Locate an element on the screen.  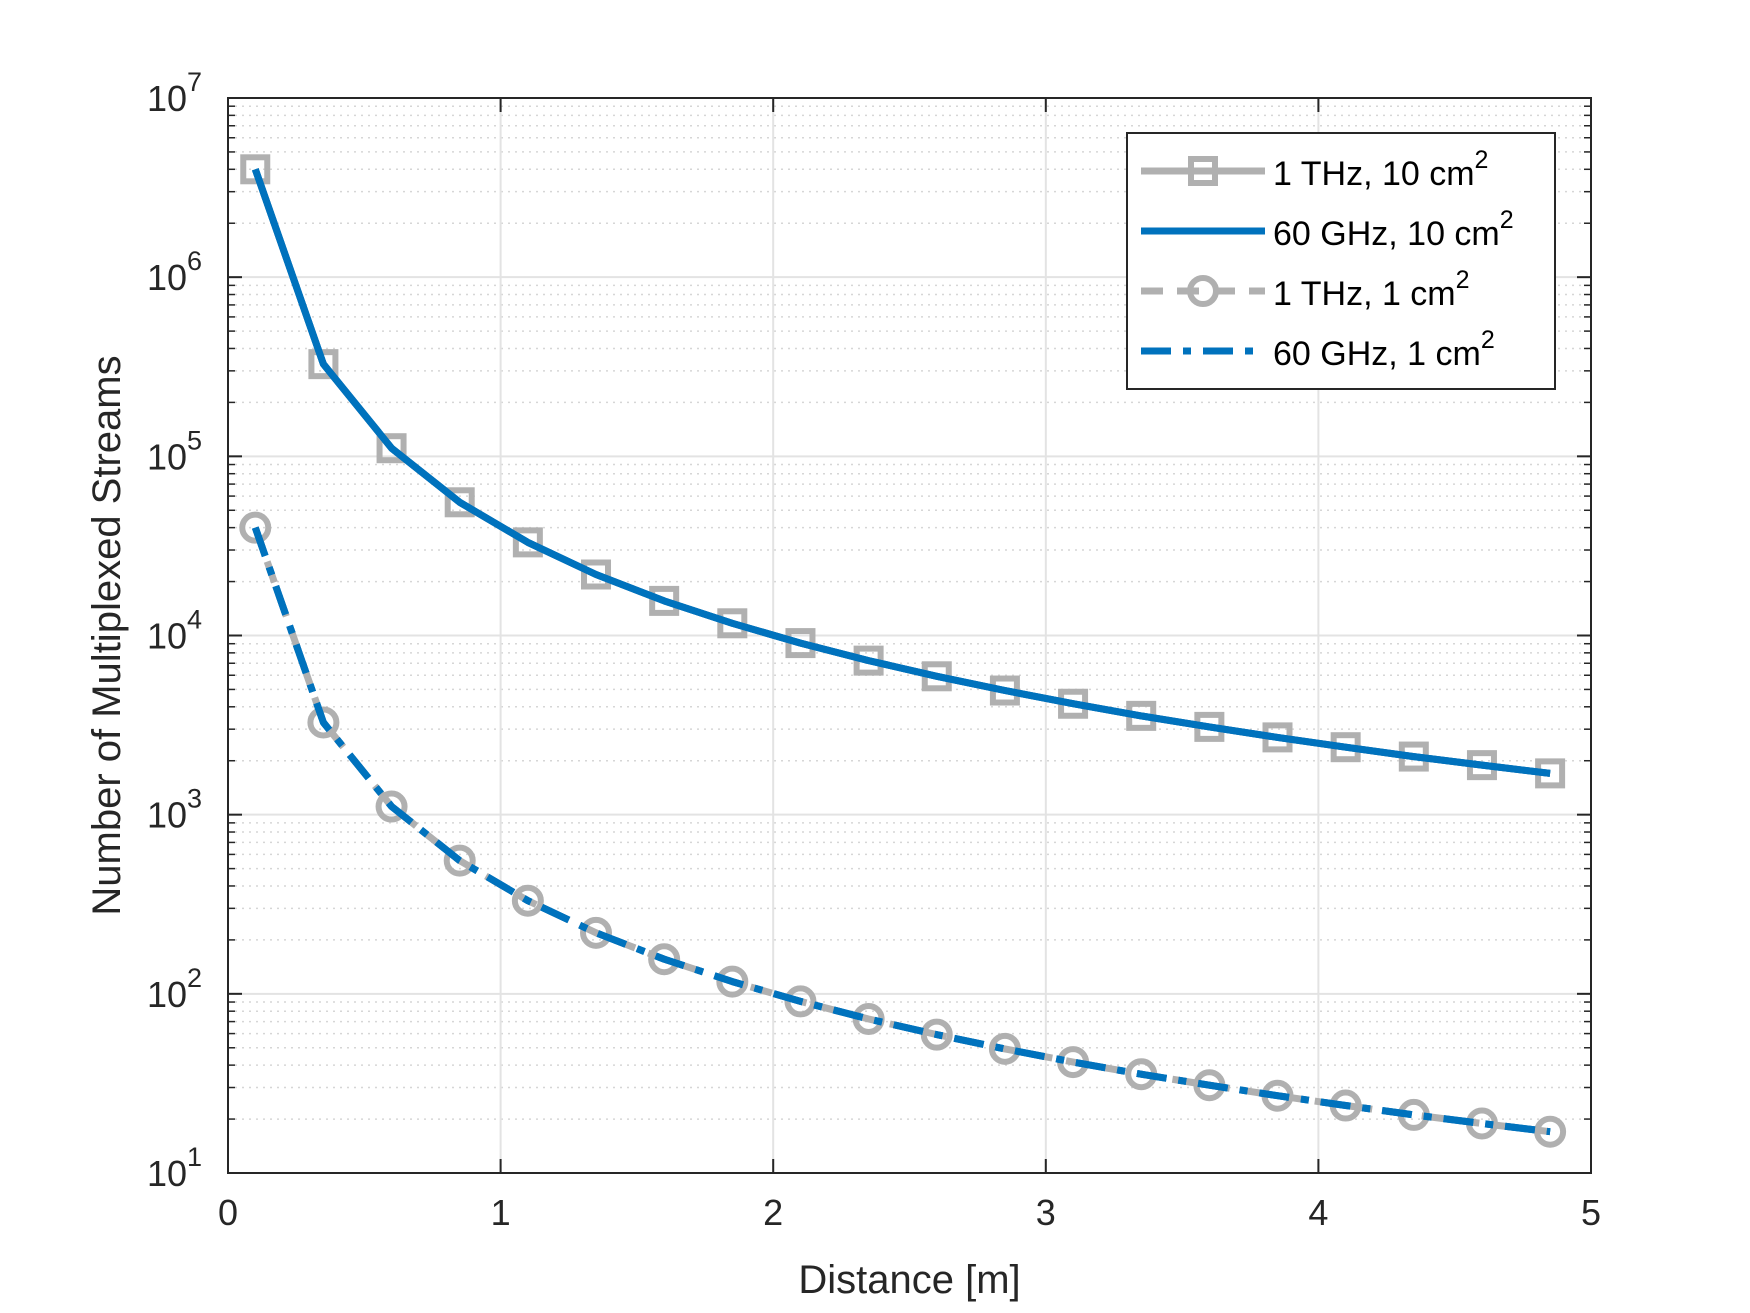
legend-item: 1 THz, 10 cm2 is located at coordinates (1314, 169).